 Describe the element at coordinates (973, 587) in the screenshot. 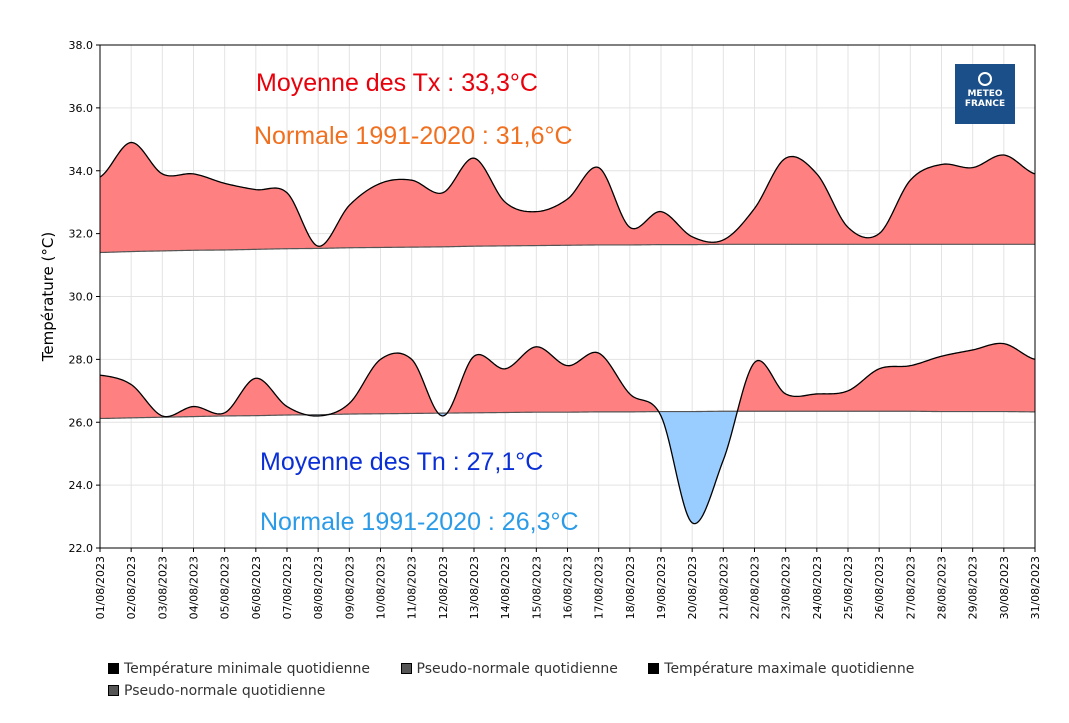

I see `x-tick-label: 29/08/2023` at that location.